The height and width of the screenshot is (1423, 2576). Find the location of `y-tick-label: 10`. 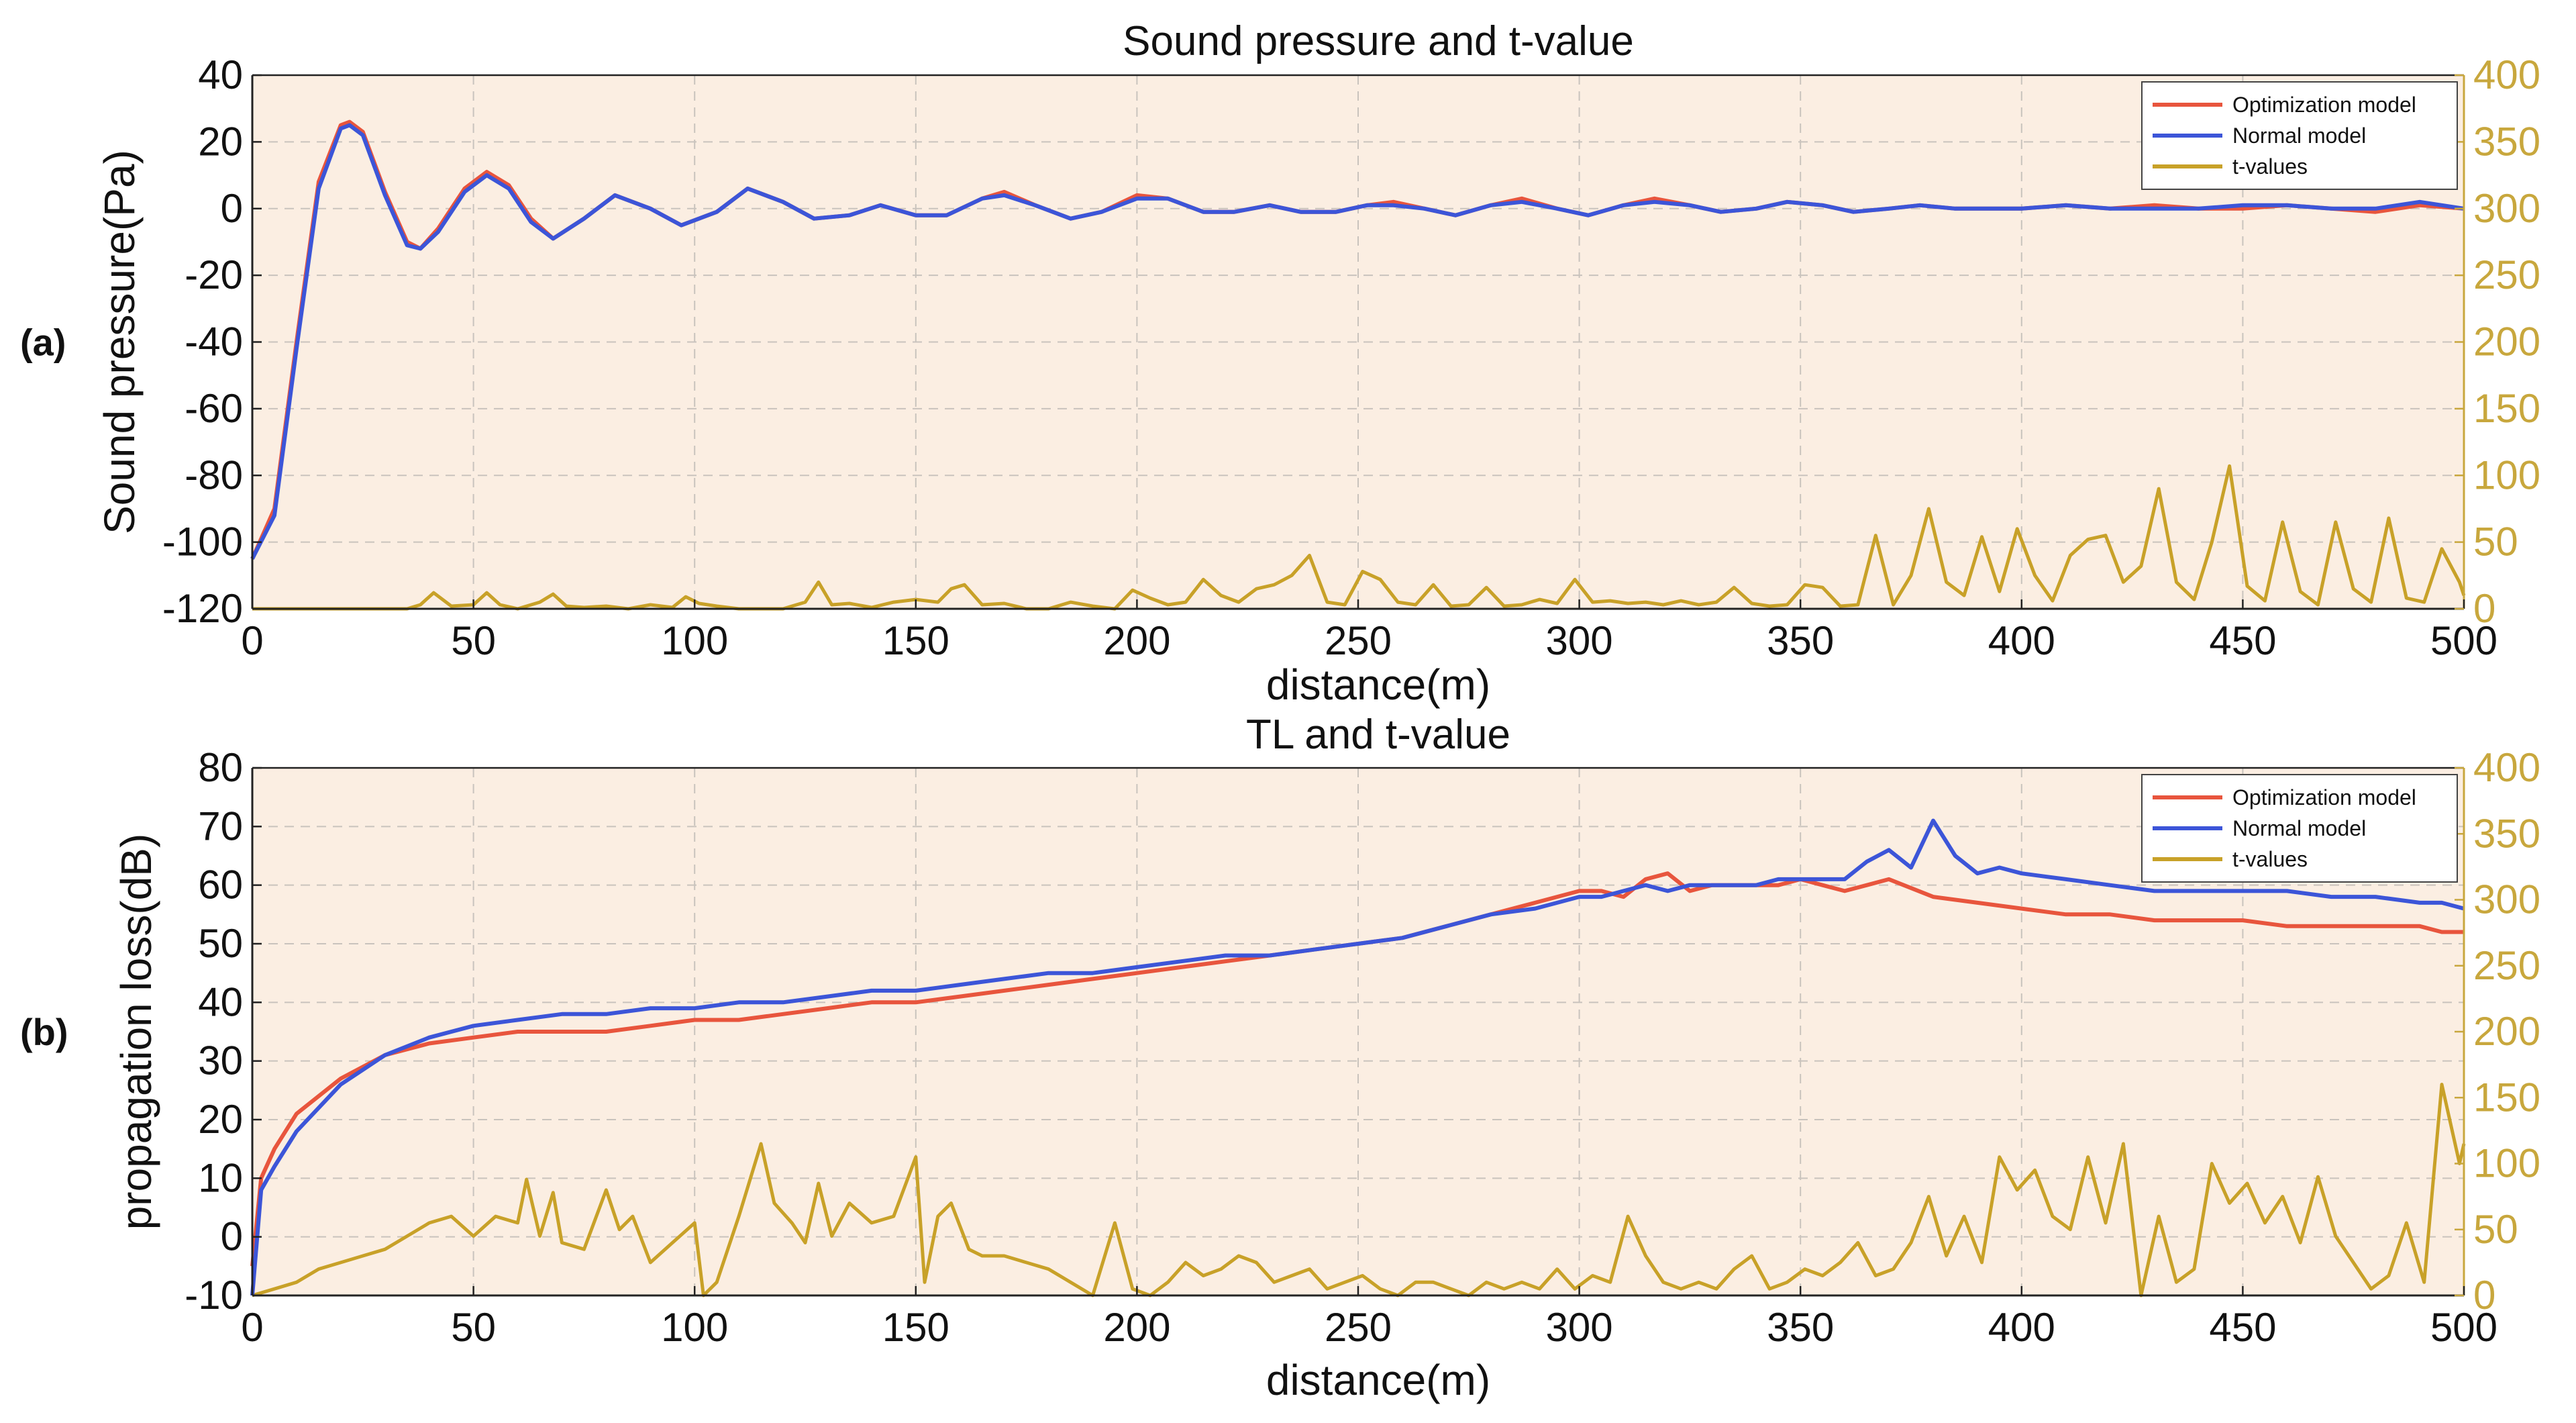

y-tick-label: 10 is located at coordinates (220, 1178).